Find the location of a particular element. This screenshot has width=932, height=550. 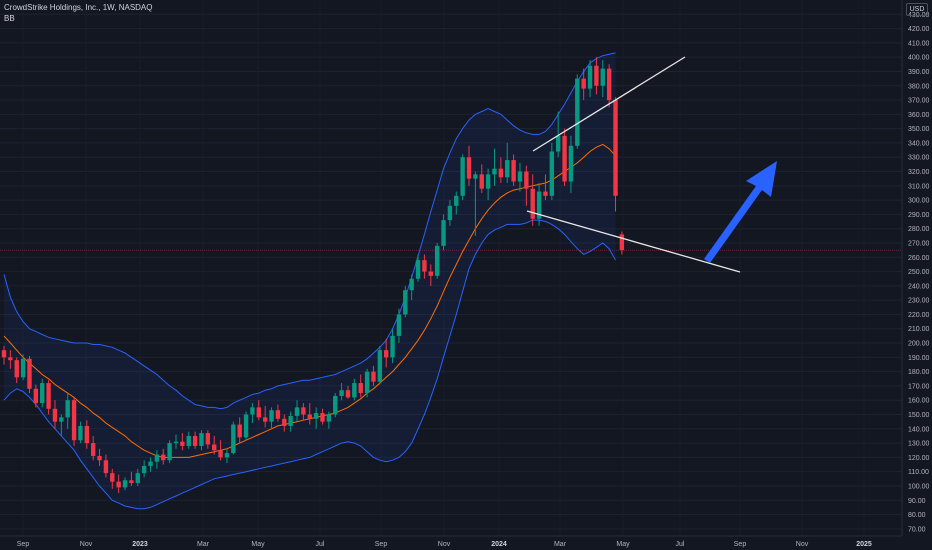

currency-badge: USD is located at coordinates (917, 9).